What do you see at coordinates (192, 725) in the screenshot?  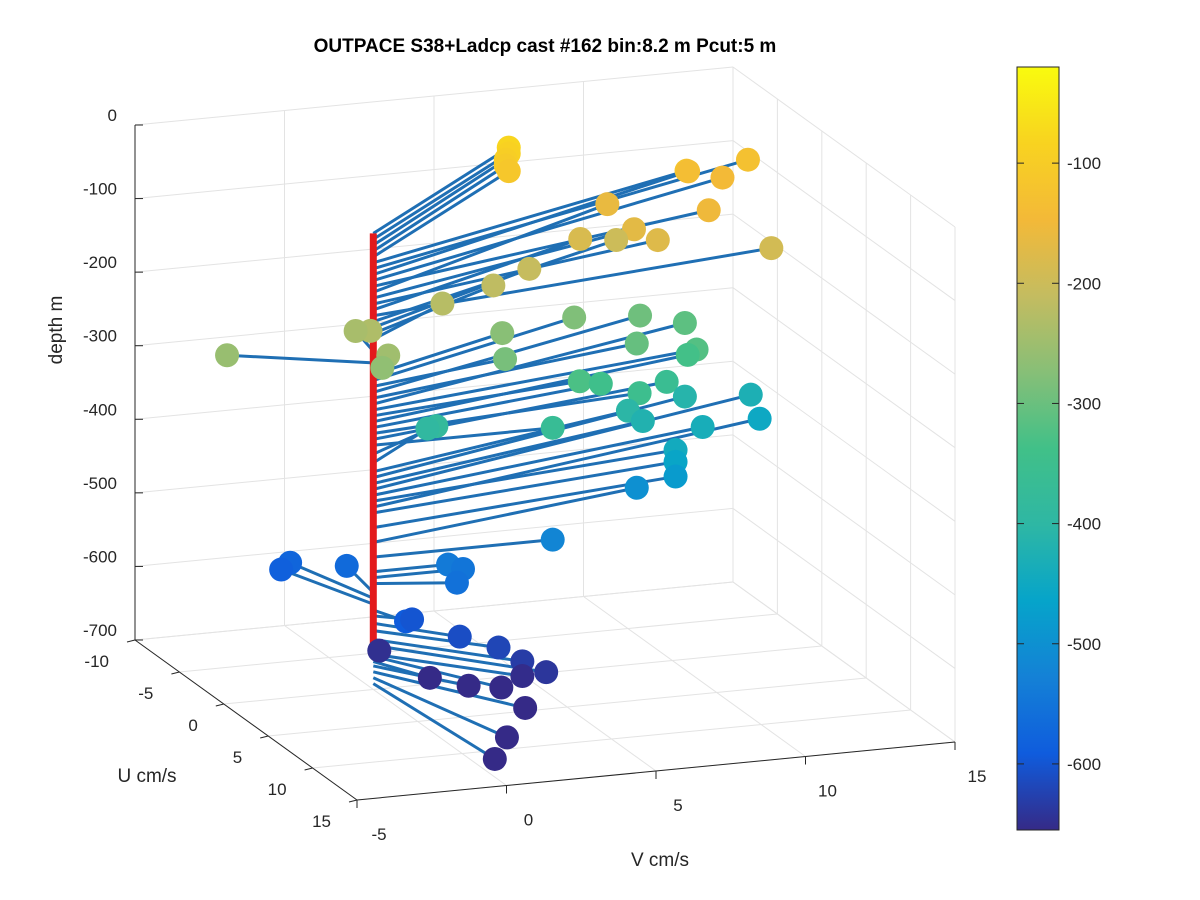 I see `x-tick-label: 0` at bounding box center [192, 725].